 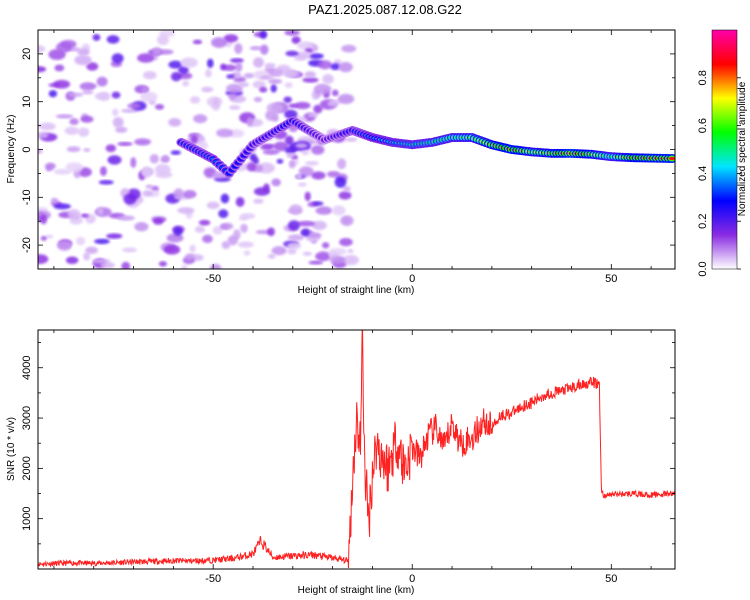 I want to click on colorbar-tick-label: 0.8, so click(x=703, y=77).